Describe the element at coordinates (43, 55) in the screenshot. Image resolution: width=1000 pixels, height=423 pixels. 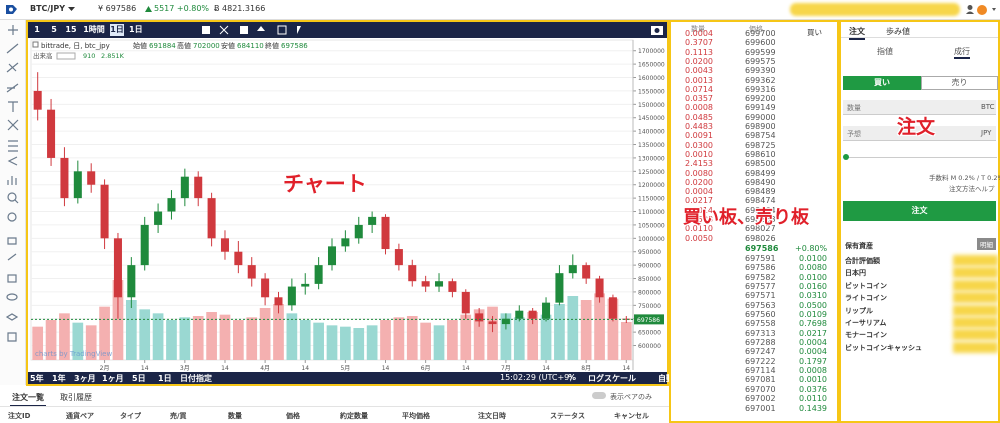
I see `volume-legend-label: 出来高` at that location.